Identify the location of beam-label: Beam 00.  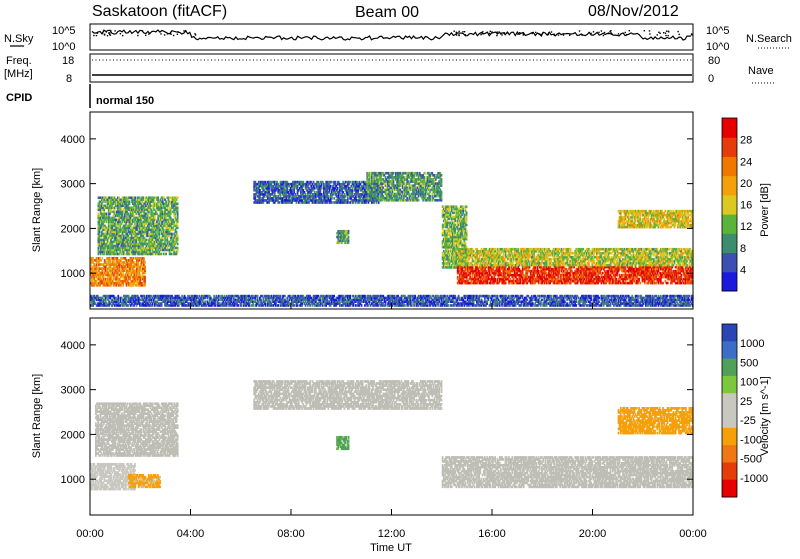
(387, 12).